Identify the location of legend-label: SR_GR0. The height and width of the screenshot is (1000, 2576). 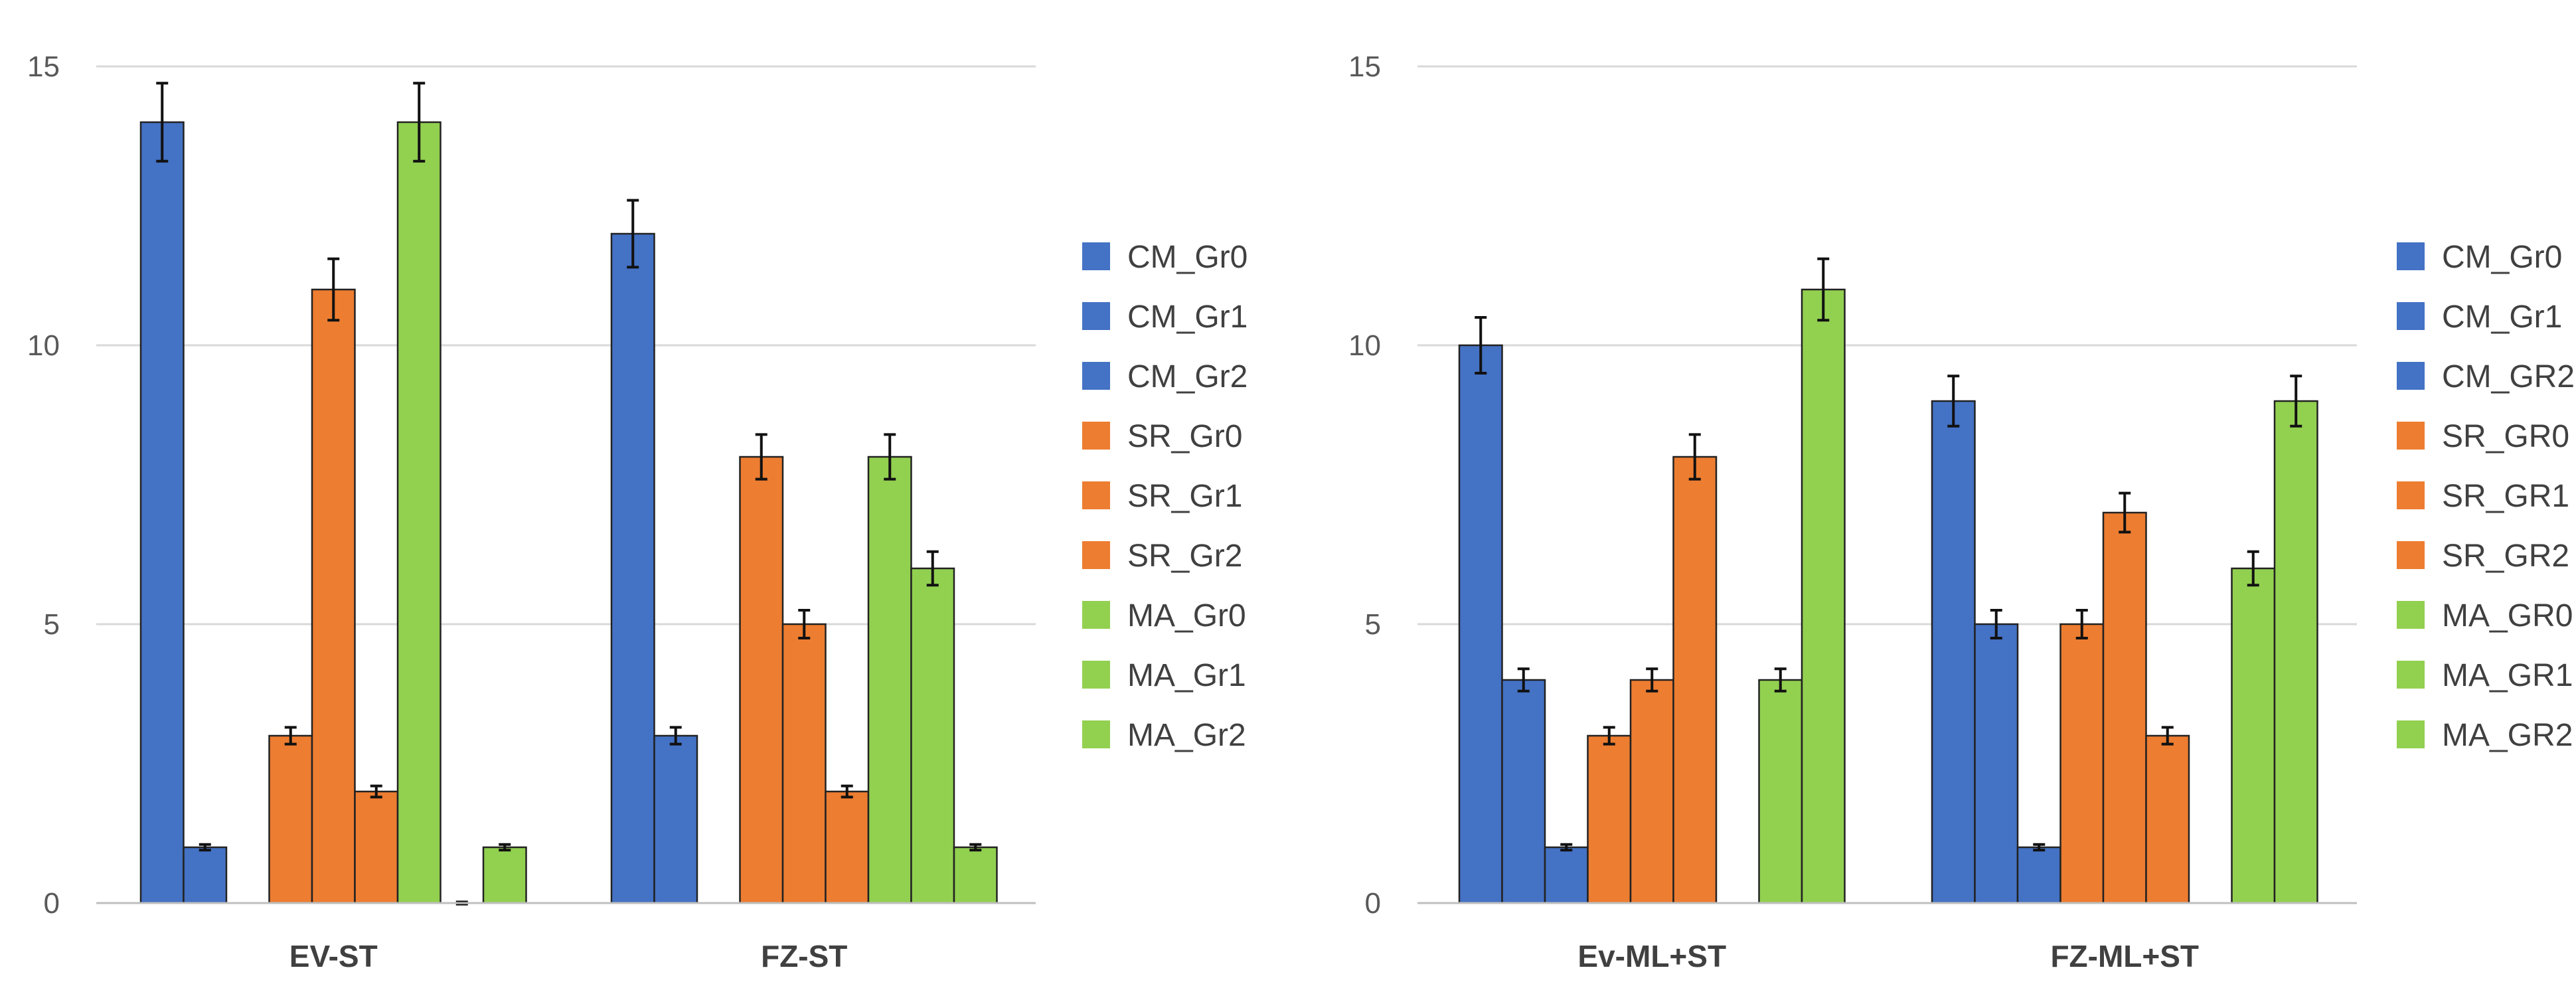
(2505, 436).